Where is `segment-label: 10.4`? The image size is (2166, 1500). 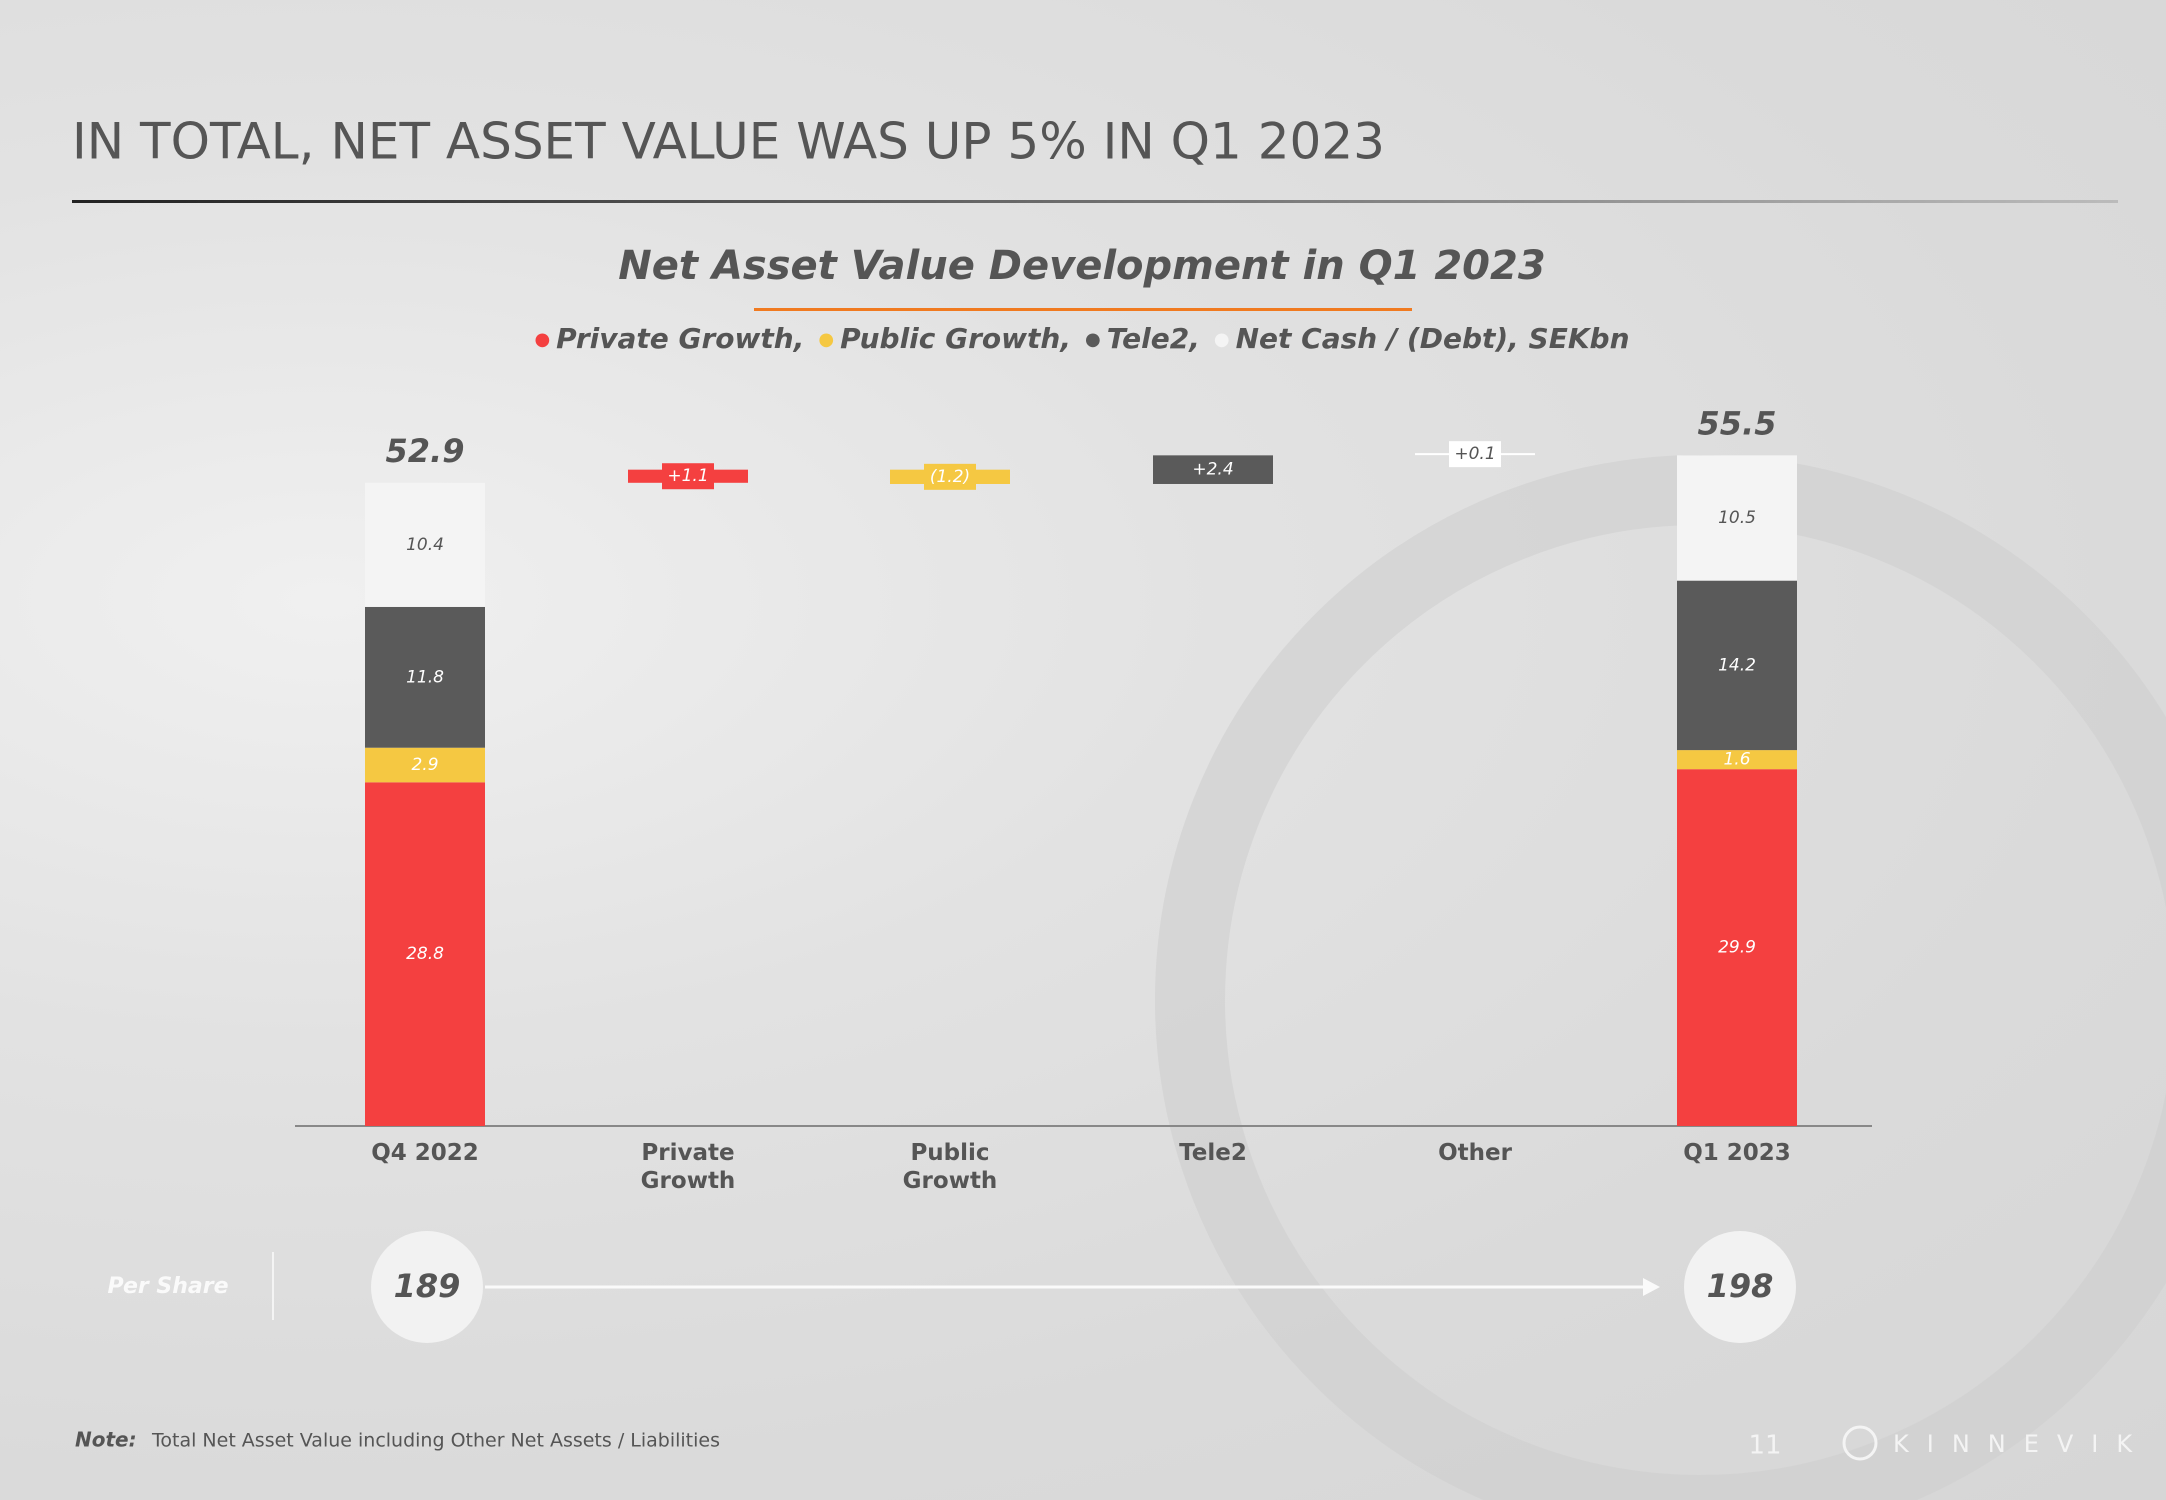 segment-label: 10.4 is located at coordinates (425, 545).